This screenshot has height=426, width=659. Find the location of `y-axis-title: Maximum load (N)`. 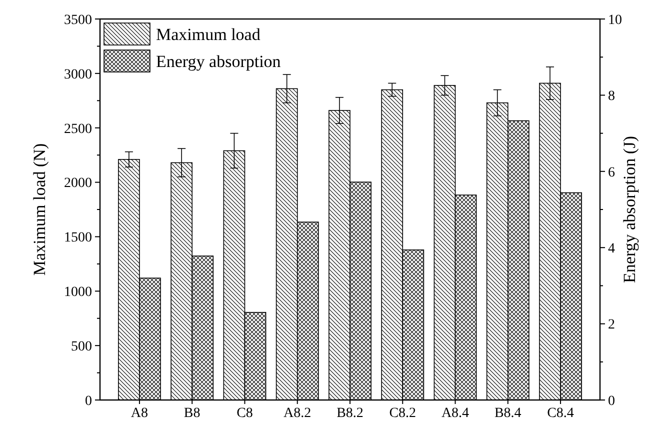

y-axis-title: Maximum load (N) is located at coordinates (39, 209).